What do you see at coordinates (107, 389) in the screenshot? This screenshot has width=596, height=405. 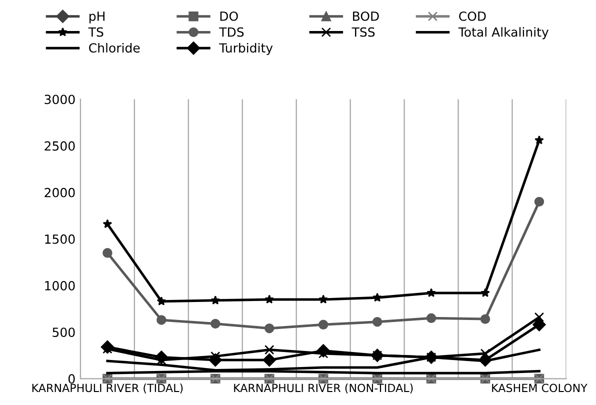 I see `x-tick-label: KARNAPHULI RIVER (TIDAL)` at bounding box center [107, 389].